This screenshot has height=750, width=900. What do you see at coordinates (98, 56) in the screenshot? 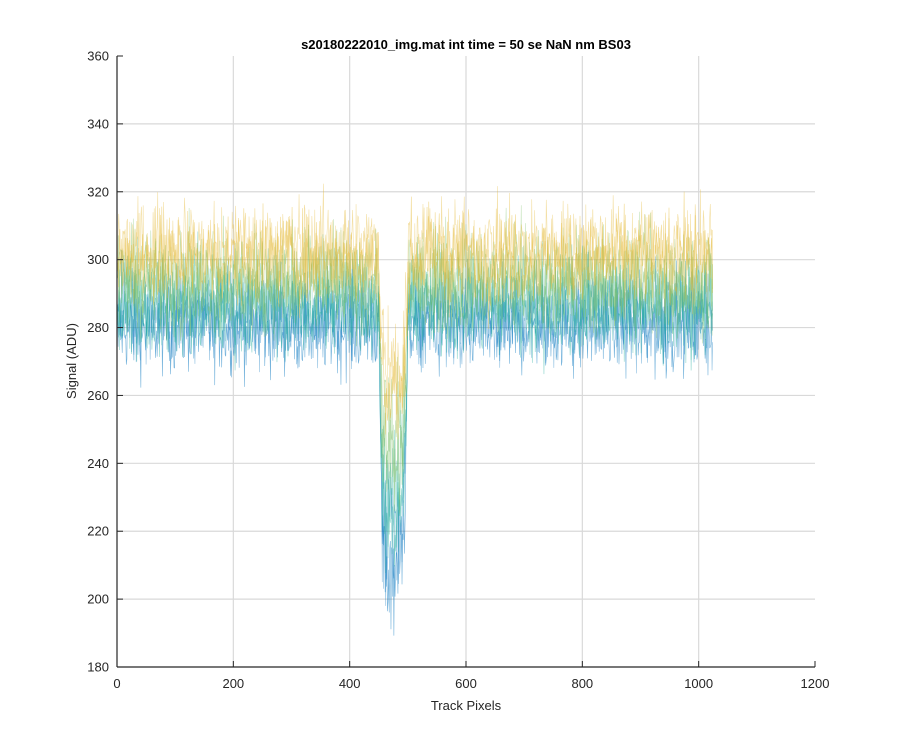
I see `y-tick-label: 360` at bounding box center [98, 56].